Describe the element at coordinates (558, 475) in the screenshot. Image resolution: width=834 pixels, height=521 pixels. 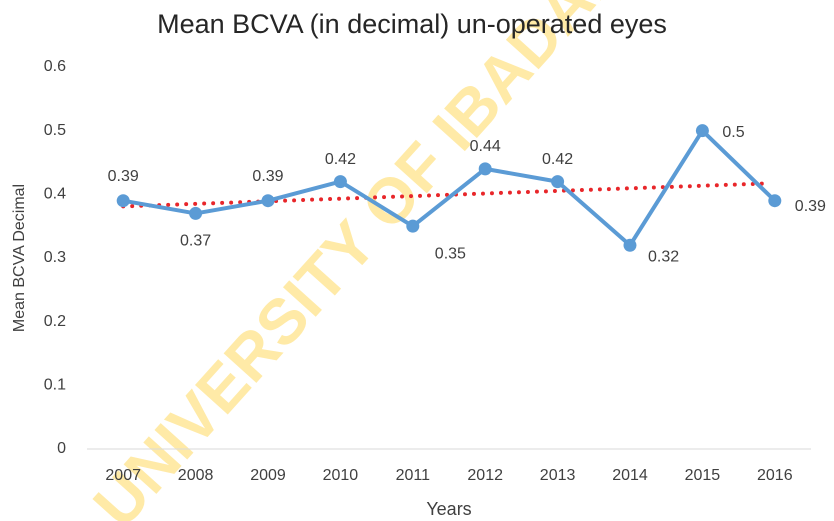
I see `x-tick-label: 2013` at that location.